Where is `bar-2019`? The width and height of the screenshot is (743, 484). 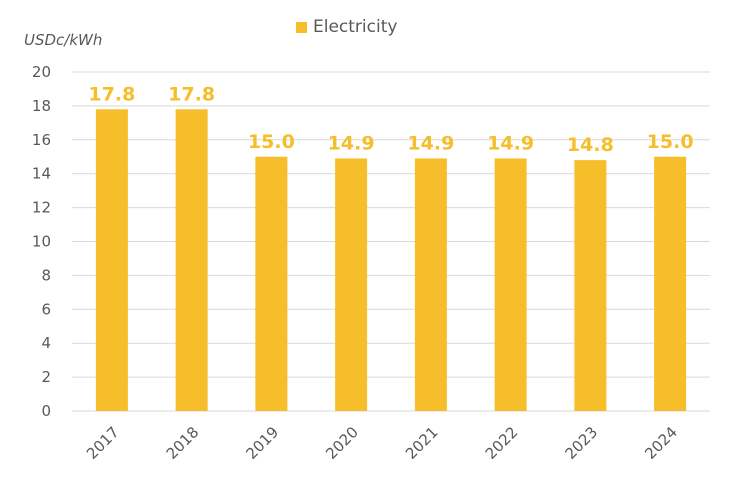 bar-2019 is located at coordinates (271, 283).